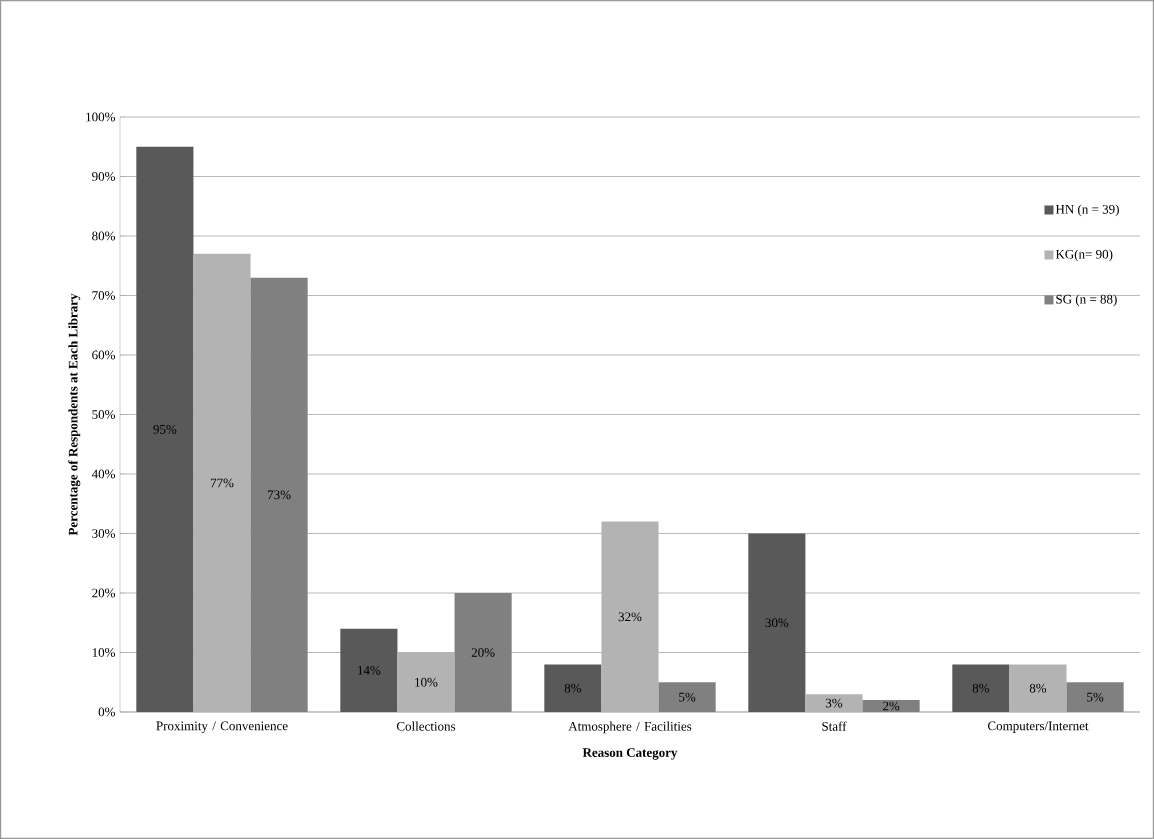 The width and height of the screenshot is (1154, 839). What do you see at coordinates (1084, 255) in the screenshot?
I see `legend-label: KG(n= 90)` at bounding box center [1084, 255].